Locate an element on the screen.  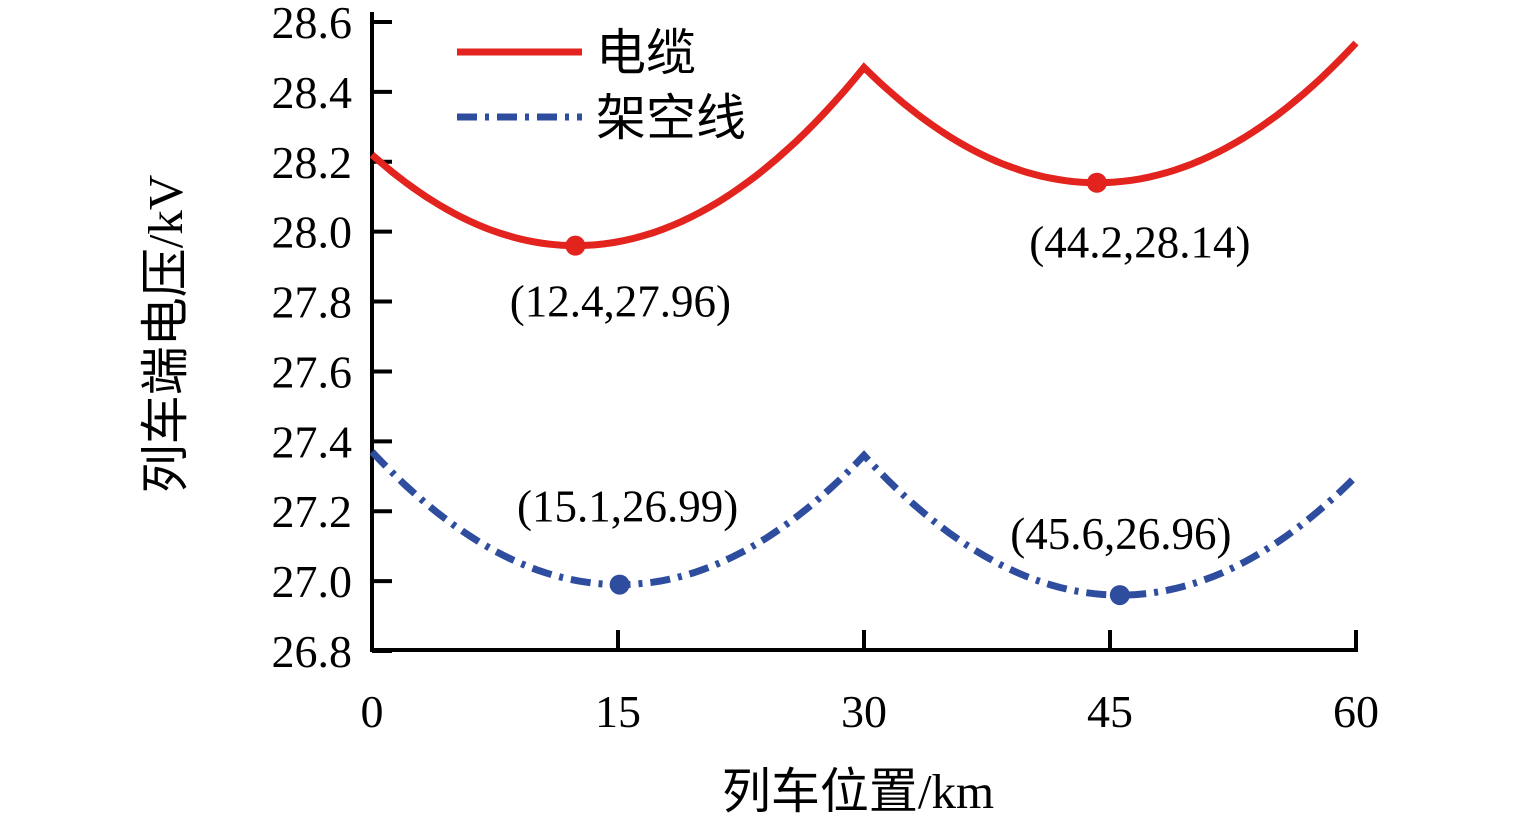
x-axis-title: 列车位置/km is located at coordinates (858, 791).